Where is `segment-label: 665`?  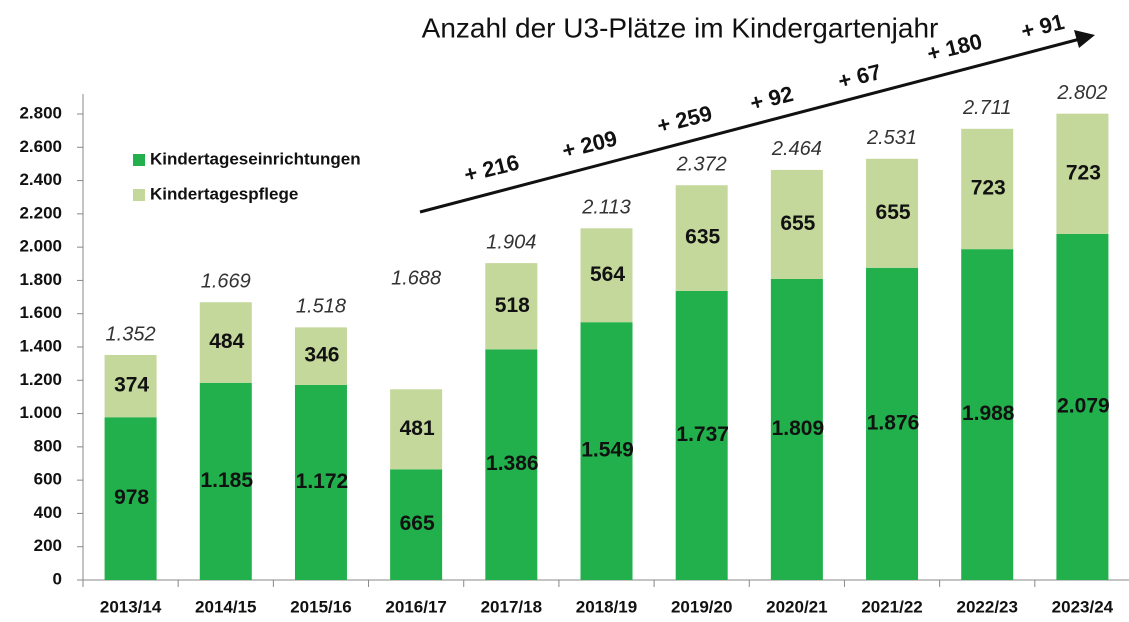 segment-label: 665 is located at coordinates (417, 523).